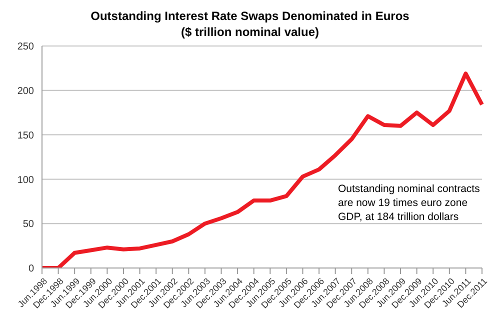 This screenshot has height=327, width=500. I want to click on chart-subtitle: ($ trillion nominal value), so click(250, 32).